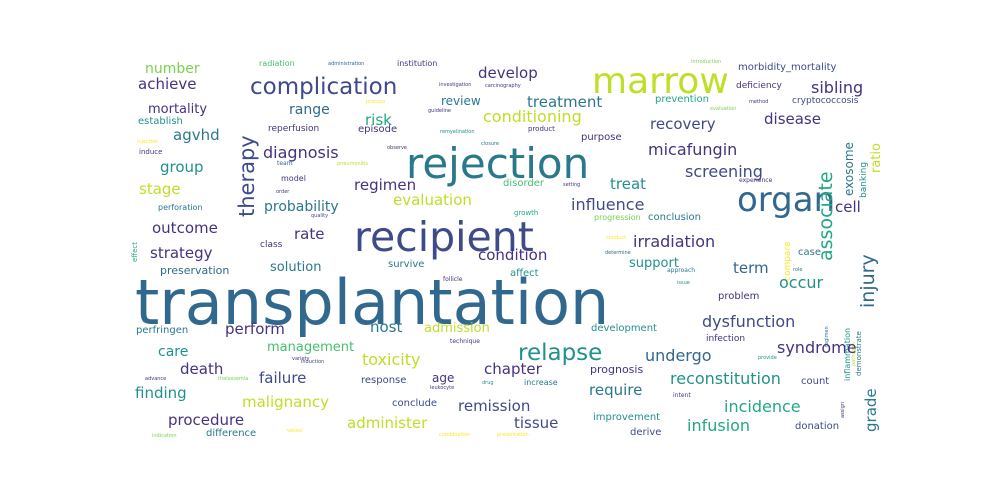  Describe the element at coordinates (503, 86) in the screenshot. I see `word-carcinography: carcinography` at that location.